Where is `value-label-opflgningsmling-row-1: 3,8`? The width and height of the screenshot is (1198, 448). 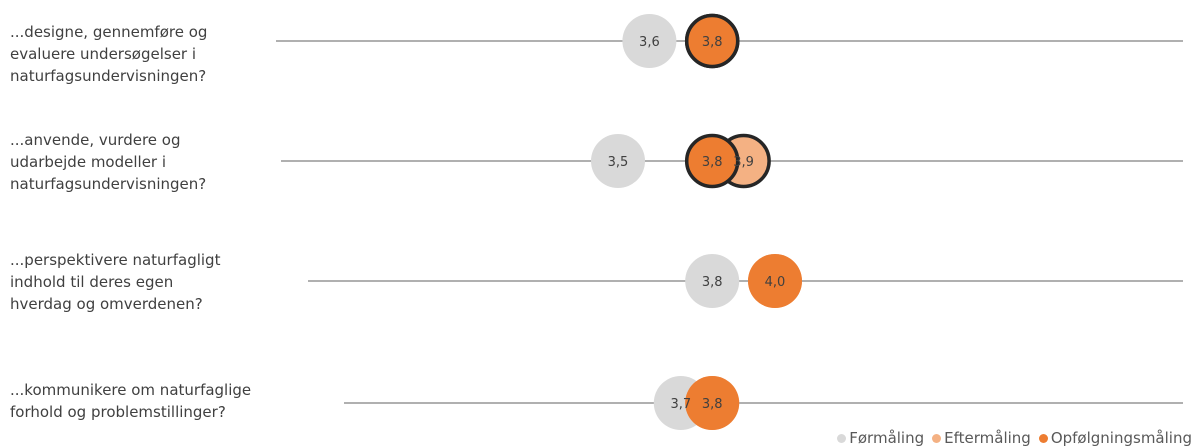 value-label-opflgningsmling-row-1: 3,8 is located at coordinates (712, 42).